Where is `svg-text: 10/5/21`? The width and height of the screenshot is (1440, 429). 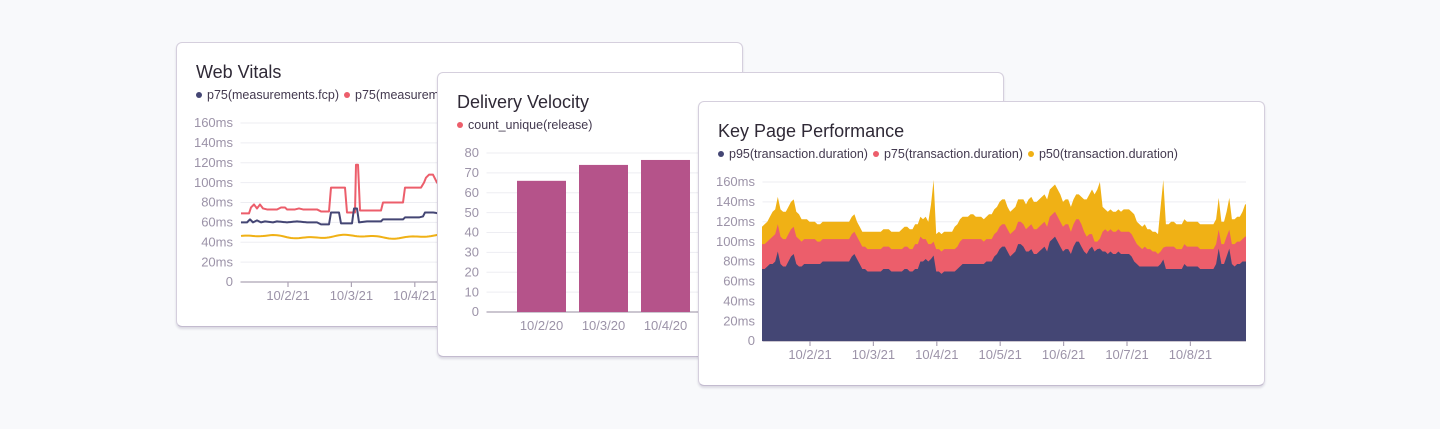 svg-text: 10/5/21 is located at coordinates (1000, 354).